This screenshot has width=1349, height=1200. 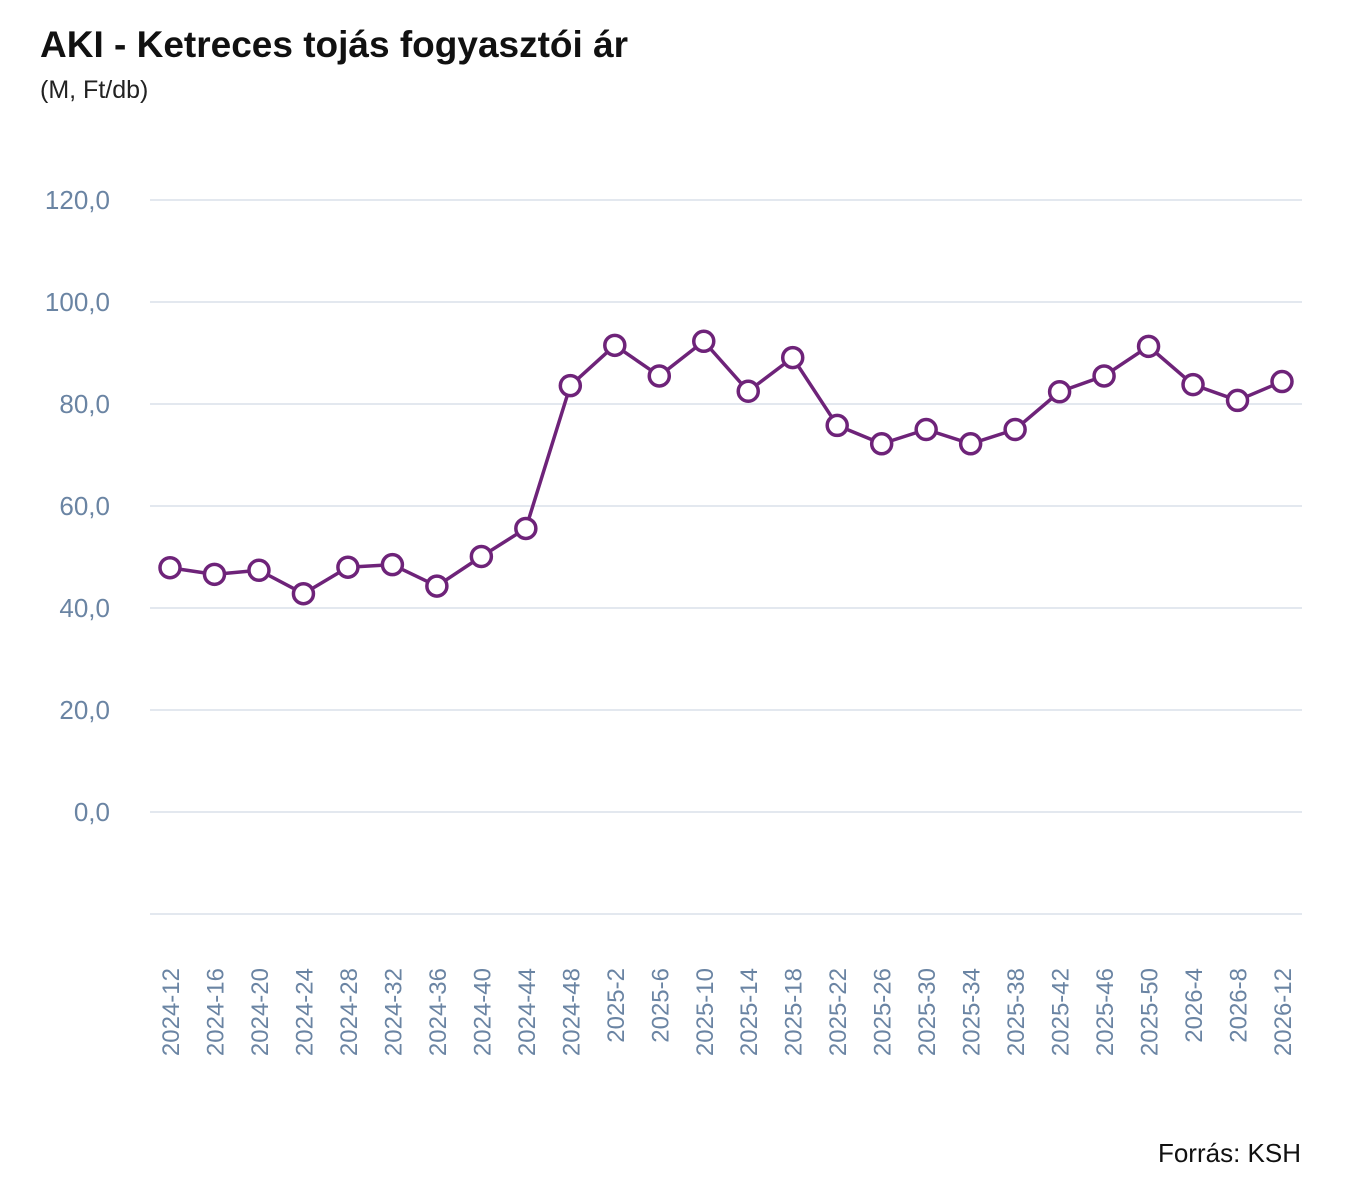 I want to click on x-tick-label: 2025-30, so click(x=927, y=1012).